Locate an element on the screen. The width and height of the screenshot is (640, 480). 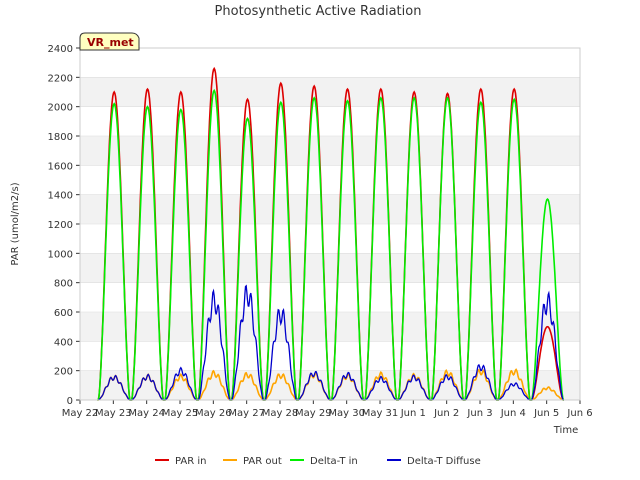
y-tick-label: 800 is located at coordinates (63, 284).